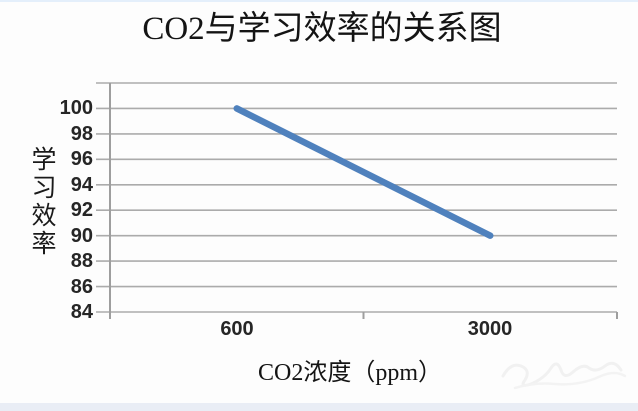 This screenshot has height=411, width=638. What do you see at coordinates (76, 108) in the screenshot?
I see `y-tick-label: 100` at bounding box center [76, 108].